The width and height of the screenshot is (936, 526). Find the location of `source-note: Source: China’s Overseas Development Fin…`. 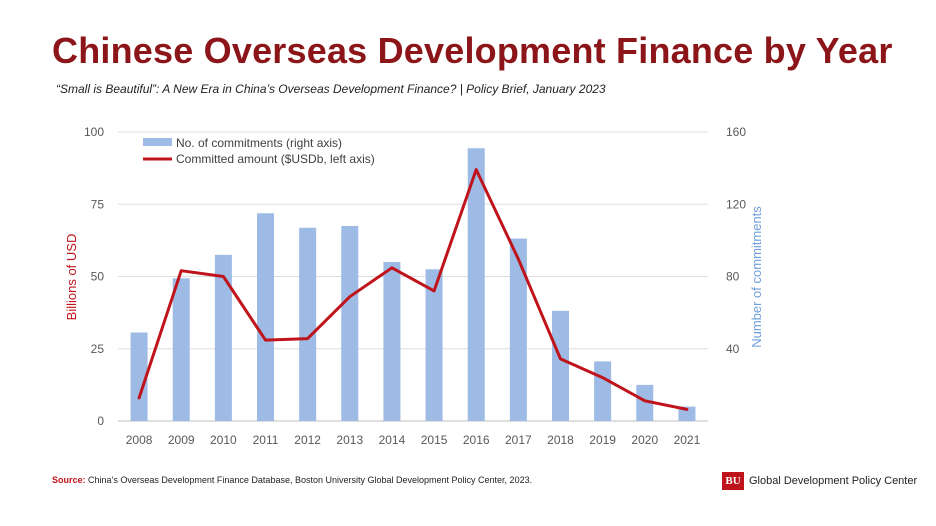

source-note: Source: China’s Overseas Development Fin… is located at coordinates (292, 480).